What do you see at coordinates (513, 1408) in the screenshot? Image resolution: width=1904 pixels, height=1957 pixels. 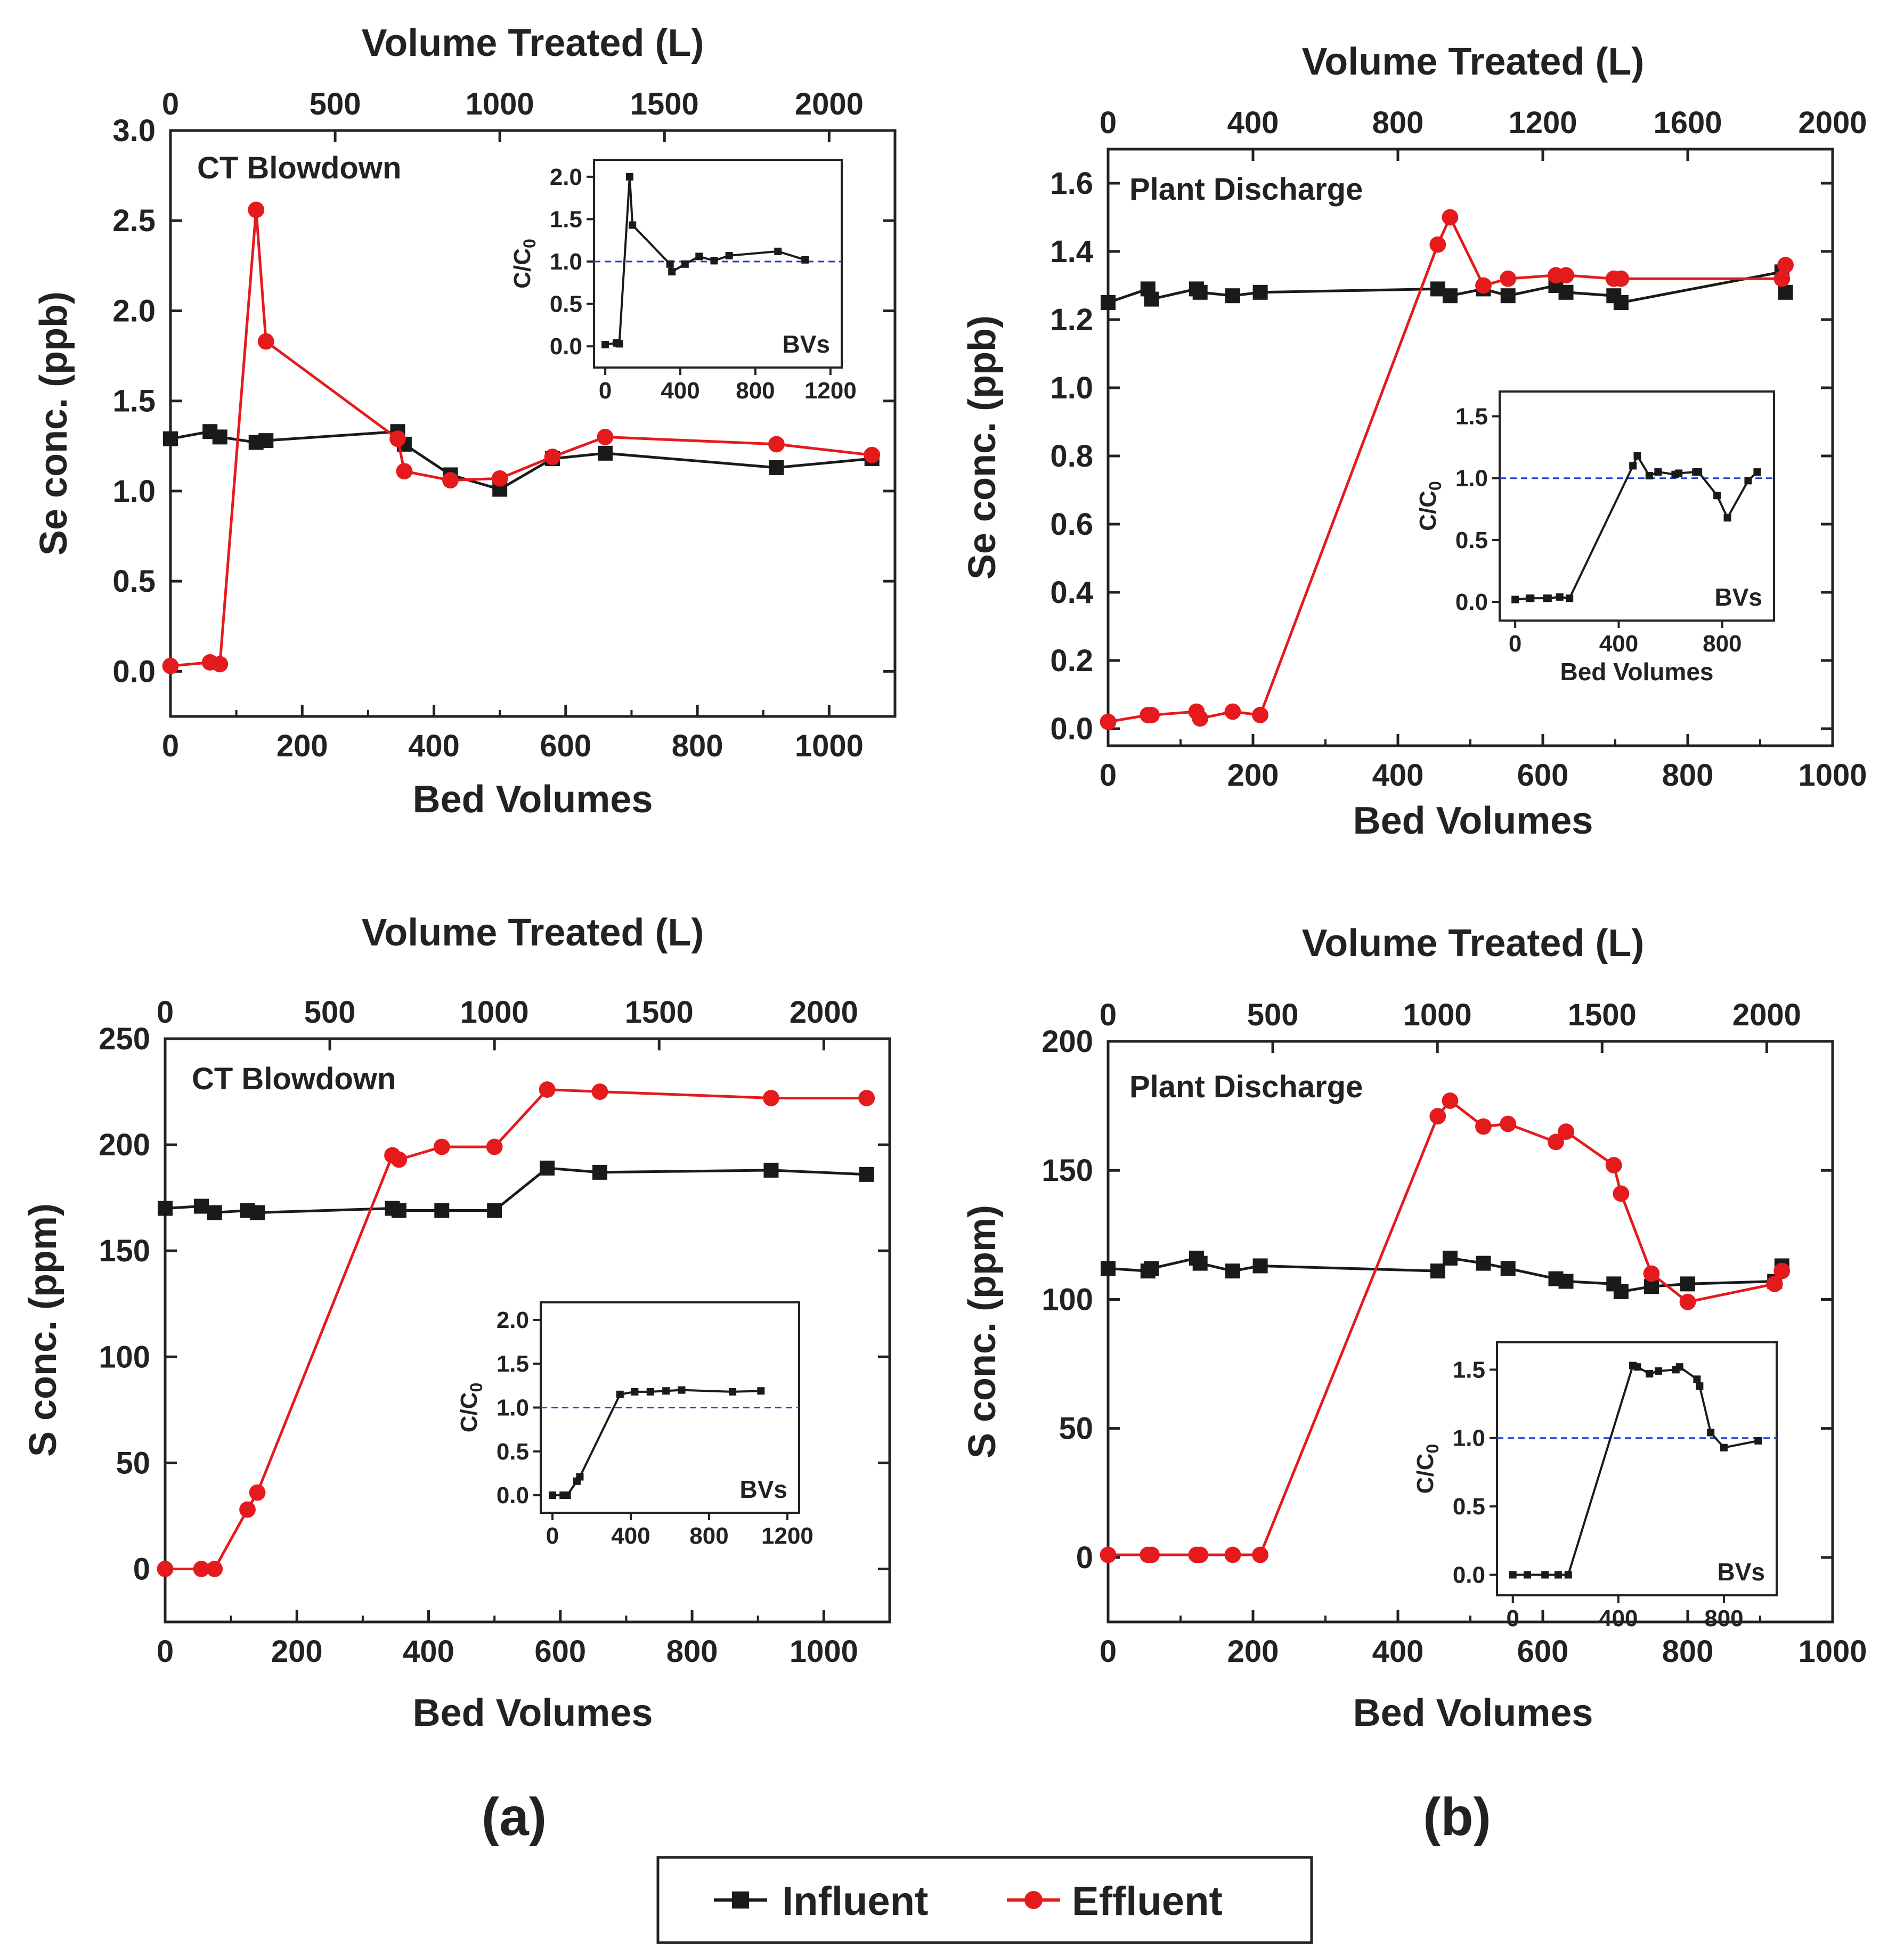 I see `inset-y-tick-label: 1.0` at bounding box center [513, 1408].